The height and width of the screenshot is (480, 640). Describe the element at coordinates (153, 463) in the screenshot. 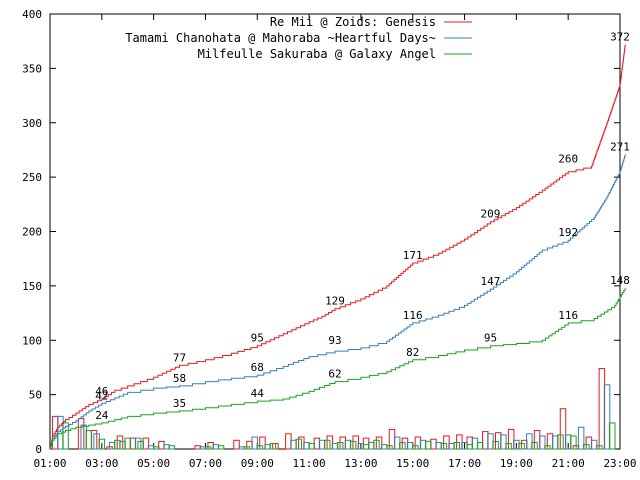

I see `x-tick-label: 05:00` at that location.